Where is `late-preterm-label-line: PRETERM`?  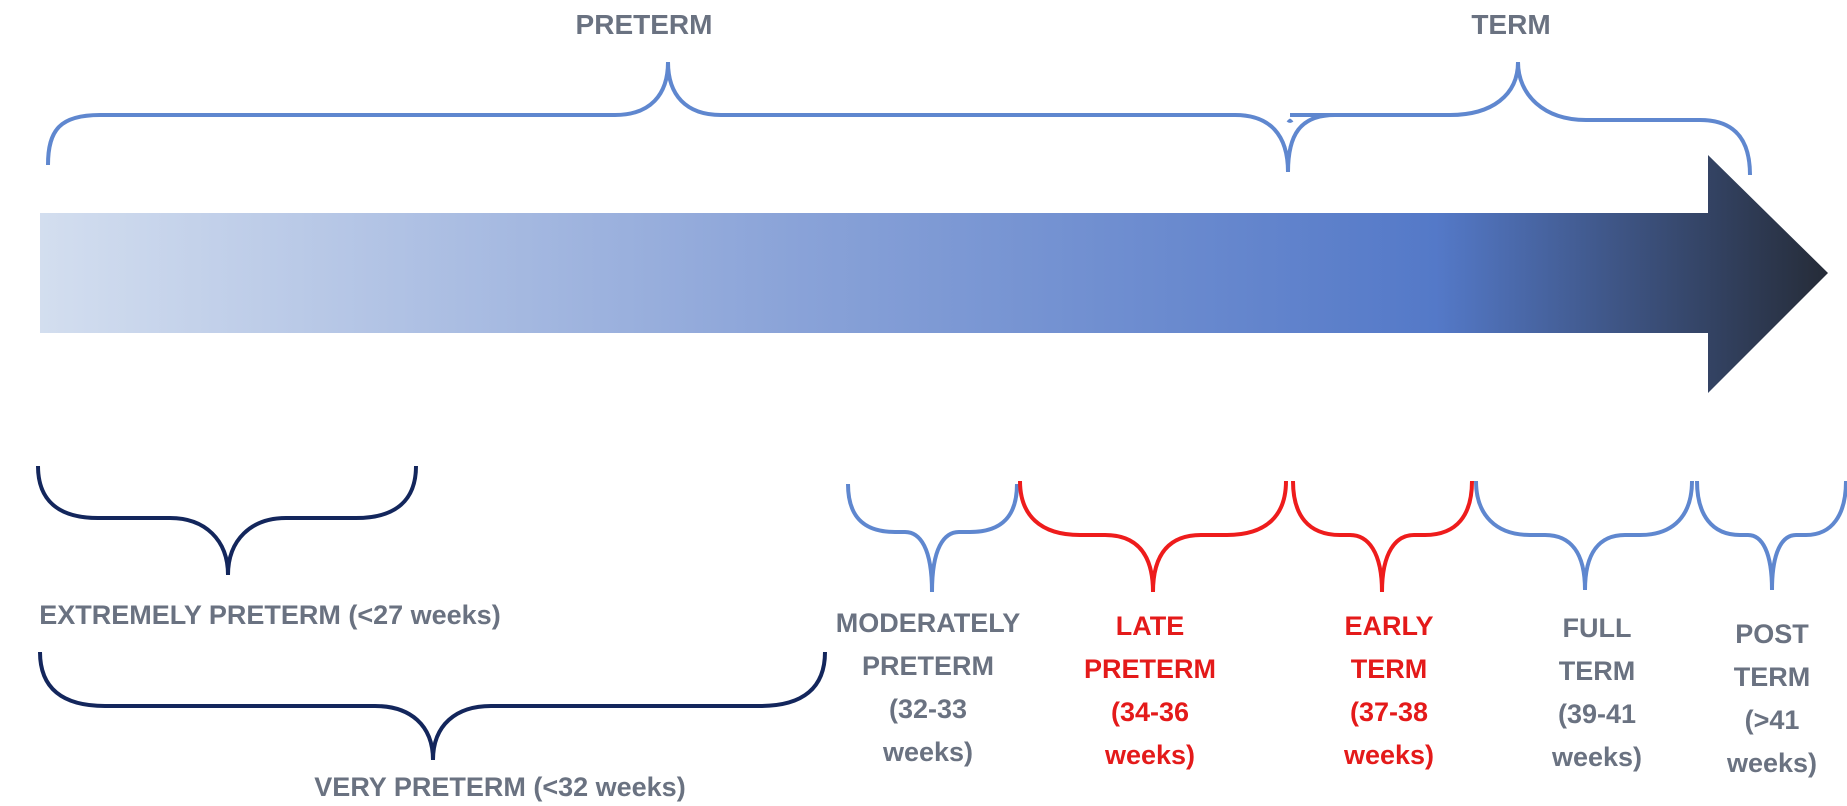 late-preterm-label-line: PRETERM is located at coordinates (1150, 669).